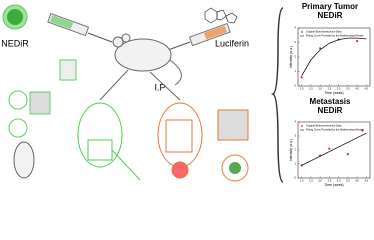 Image resolution: width=374 pixels, height=240 pixels. Describe the element at coordinates (277, 95) in the screenshot. I see `brace` at that location.